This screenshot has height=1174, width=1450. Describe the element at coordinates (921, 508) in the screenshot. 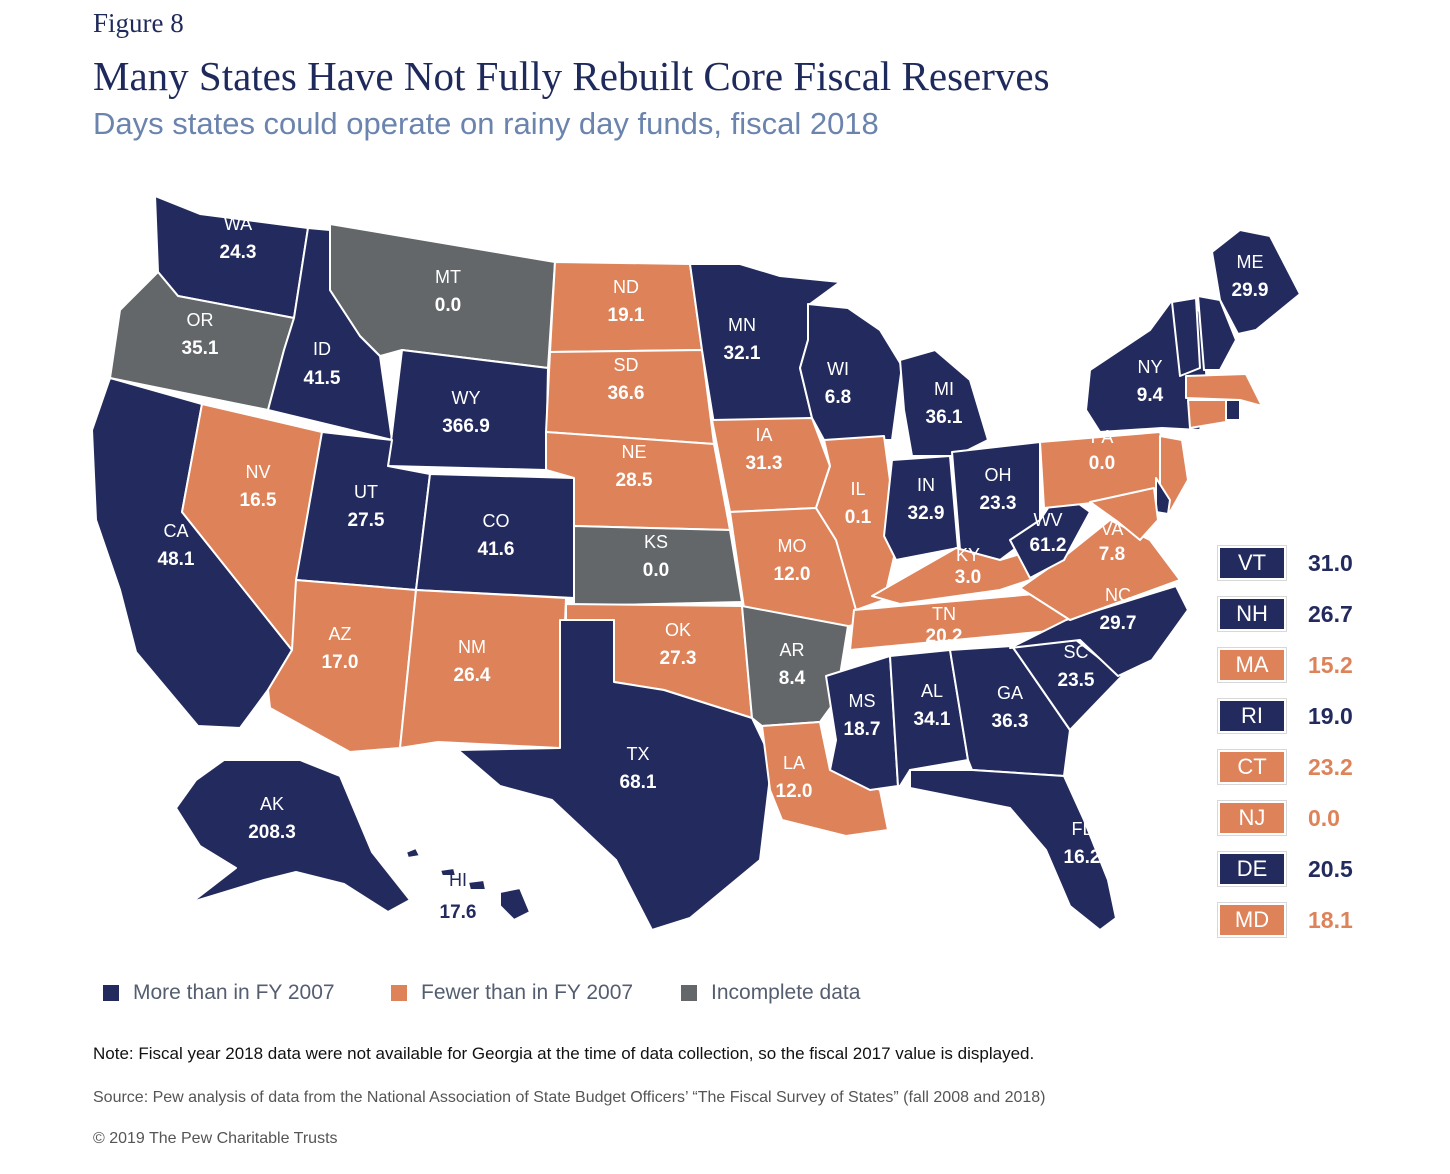

I see `state-shape-in` at that location.